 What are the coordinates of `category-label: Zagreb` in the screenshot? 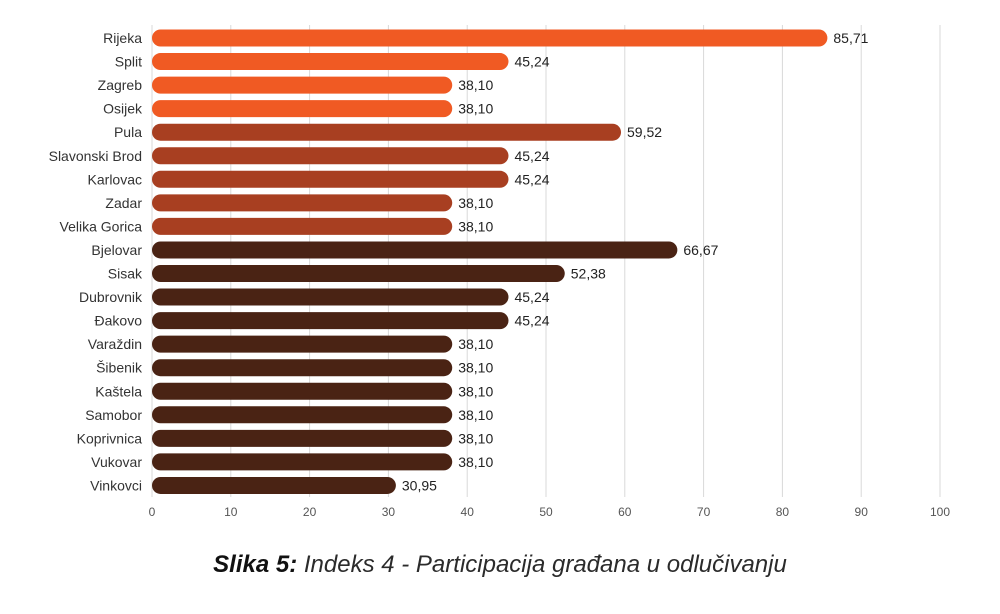 It's located at (120, 85).